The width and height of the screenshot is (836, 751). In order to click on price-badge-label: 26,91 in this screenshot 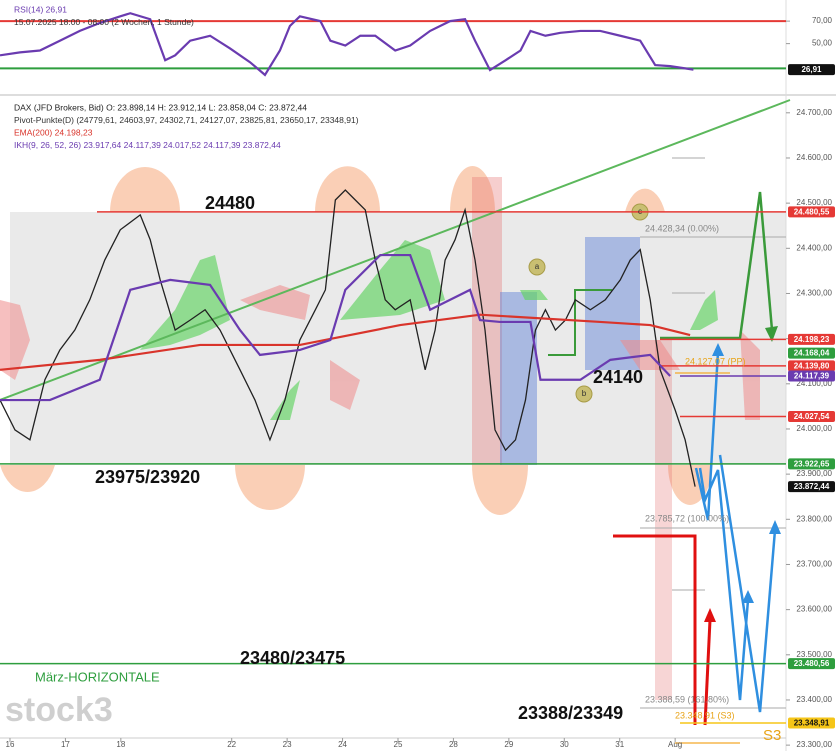, I will do `click(811, 69)`.